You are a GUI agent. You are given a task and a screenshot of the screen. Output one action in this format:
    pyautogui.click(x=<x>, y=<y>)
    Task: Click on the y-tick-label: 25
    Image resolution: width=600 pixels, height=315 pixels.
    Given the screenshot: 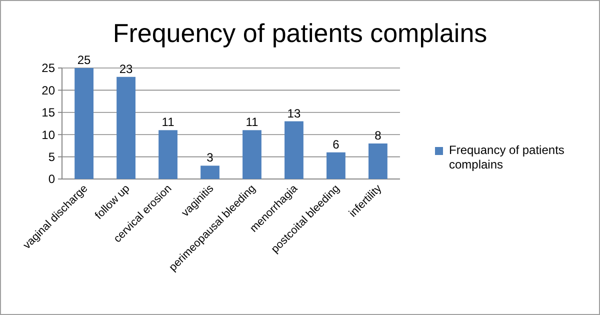 What is the action you would take?
    pyautogui.click(x=49, y=68)
    